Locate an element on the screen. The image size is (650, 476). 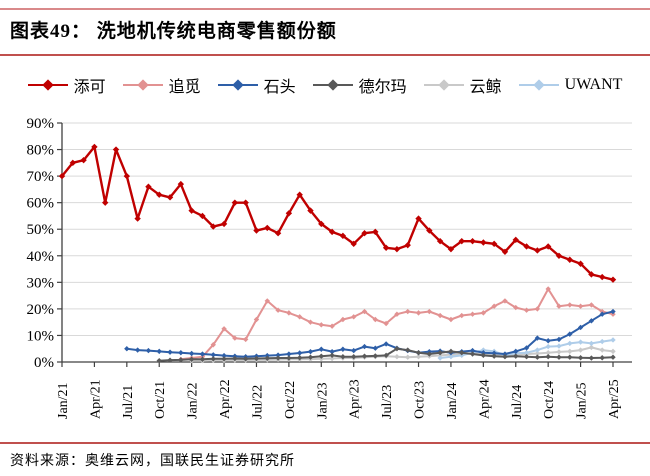
x-tick-label: Oct/24 is located at coordinates (549, 400).